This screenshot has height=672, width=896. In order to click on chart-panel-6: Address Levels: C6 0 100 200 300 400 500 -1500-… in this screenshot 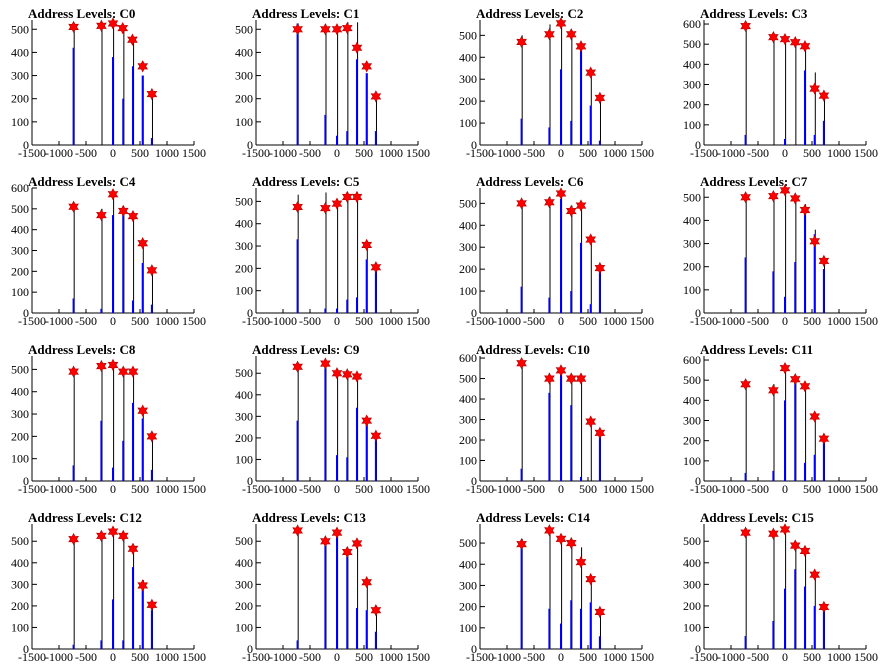, I will do `click(560, 252)`.